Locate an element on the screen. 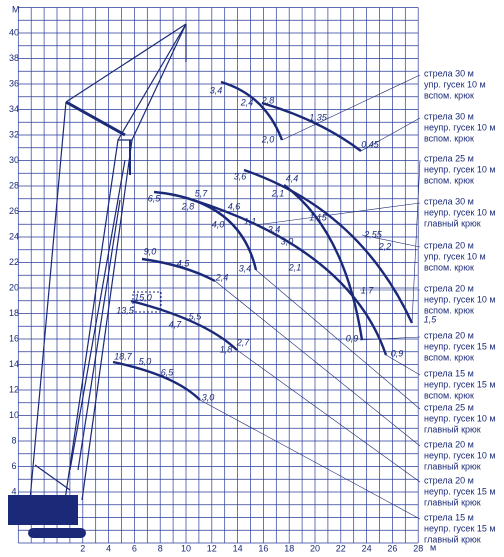  x-tick-label: 6 is located at coordinates (134, 548).